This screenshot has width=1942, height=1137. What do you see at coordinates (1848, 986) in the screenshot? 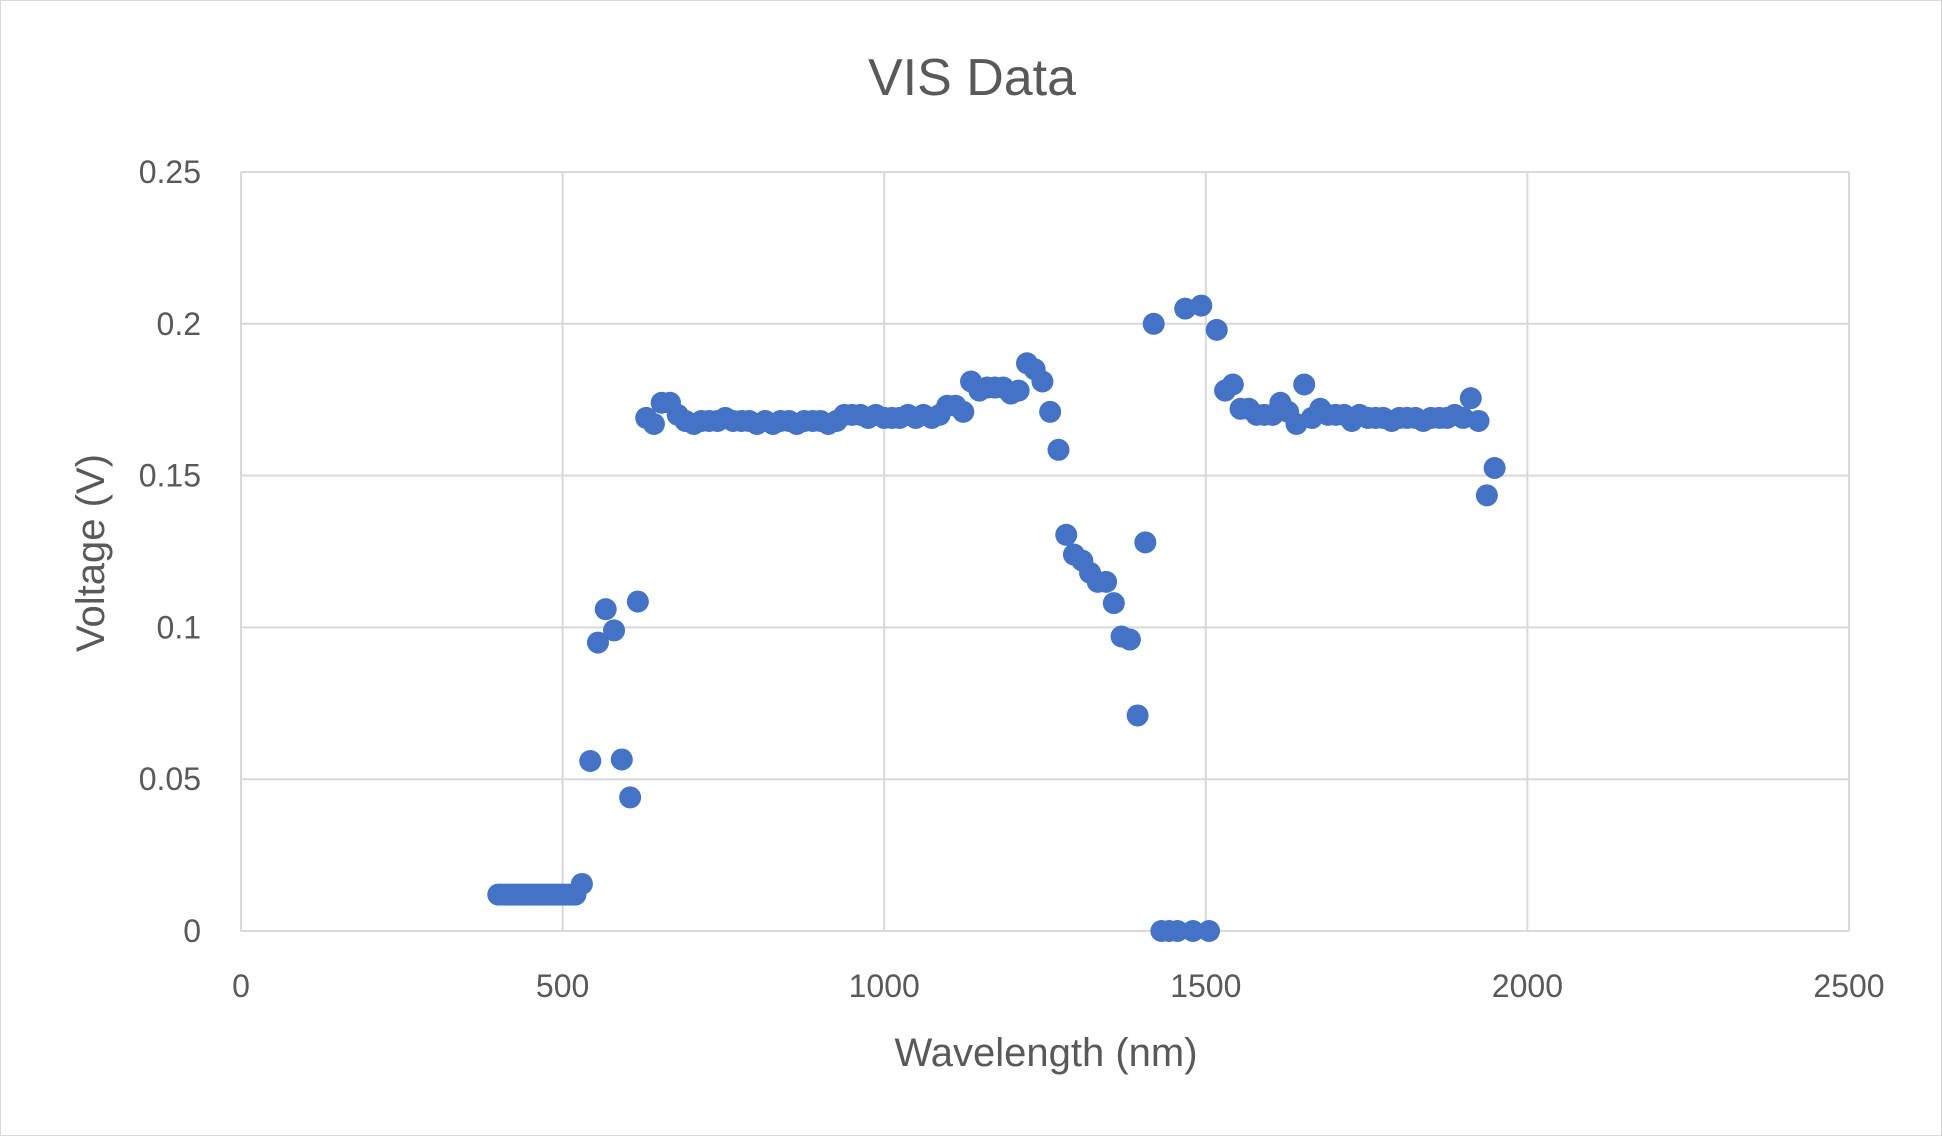
I see `x-tick-label: 2500` at bounding box center [1848, 986].